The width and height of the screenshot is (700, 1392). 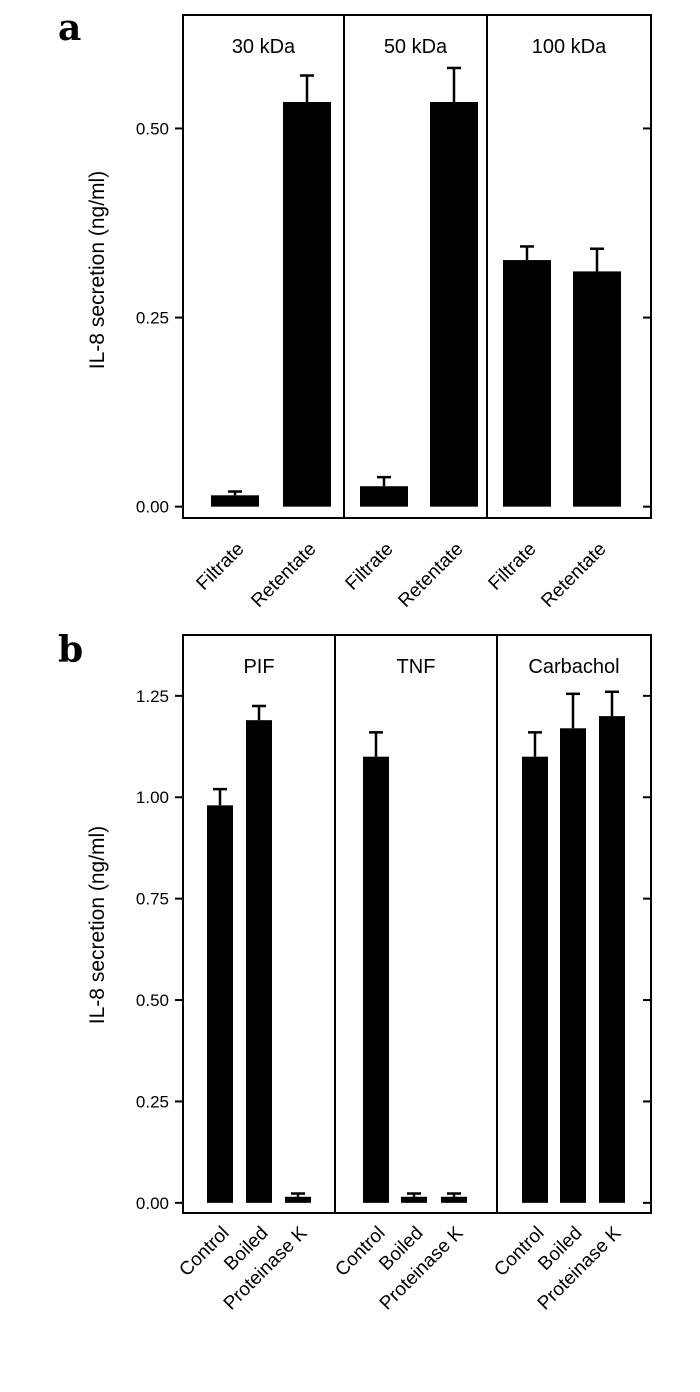 I want to click on panel-b-y-axis-title: IL-8 secretion (ng/ml), so click(x=97, y=925).